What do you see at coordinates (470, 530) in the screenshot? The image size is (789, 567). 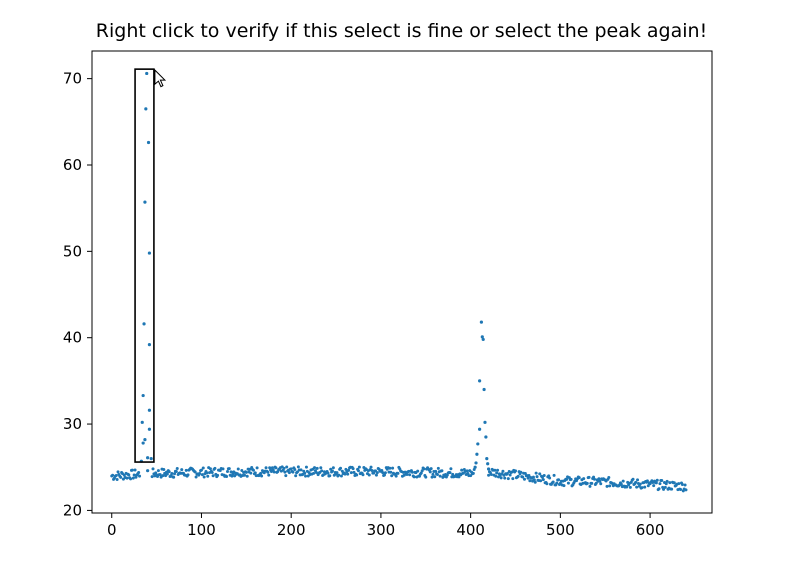 I see `x-tick-label: 400` at bounding box center [470, 530].